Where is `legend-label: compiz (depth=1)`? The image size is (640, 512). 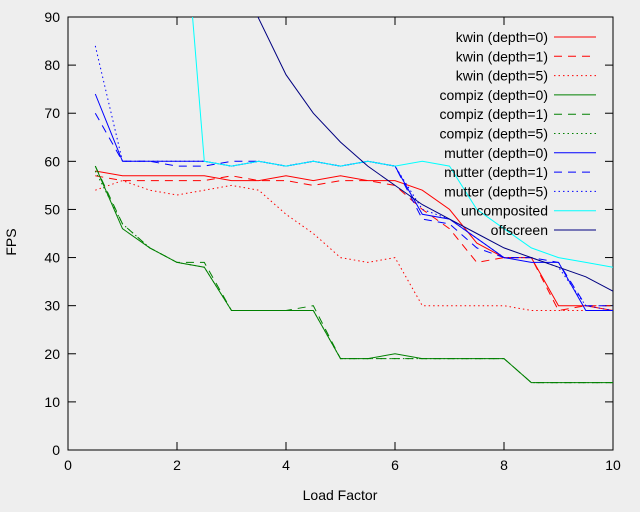 legend-label: compiz (depth=1) is located at coordinates (493, 114).